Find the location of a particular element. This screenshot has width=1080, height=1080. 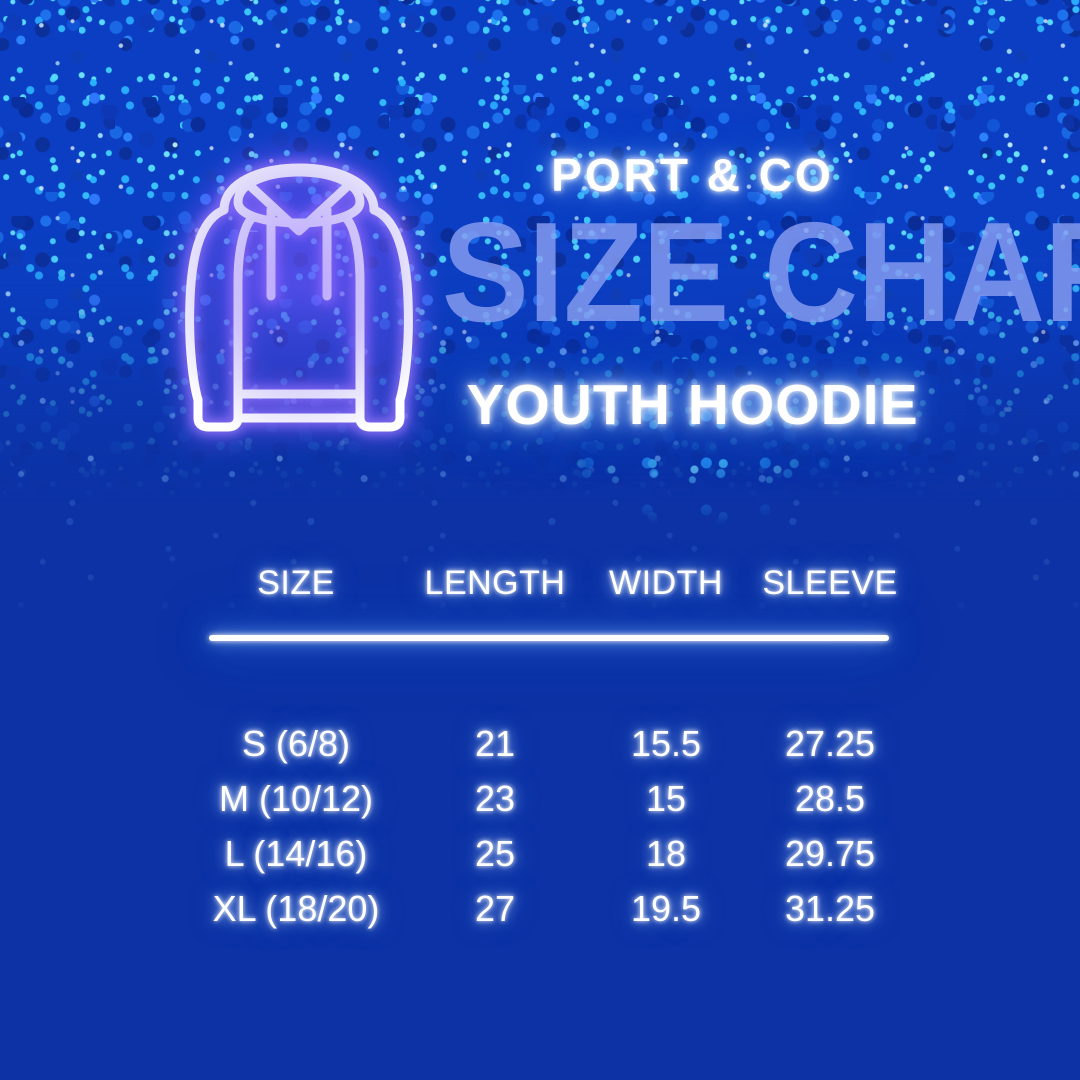

table-row: S (6/8) 21 15.5 27.25 is located at coordinates (549, 743).